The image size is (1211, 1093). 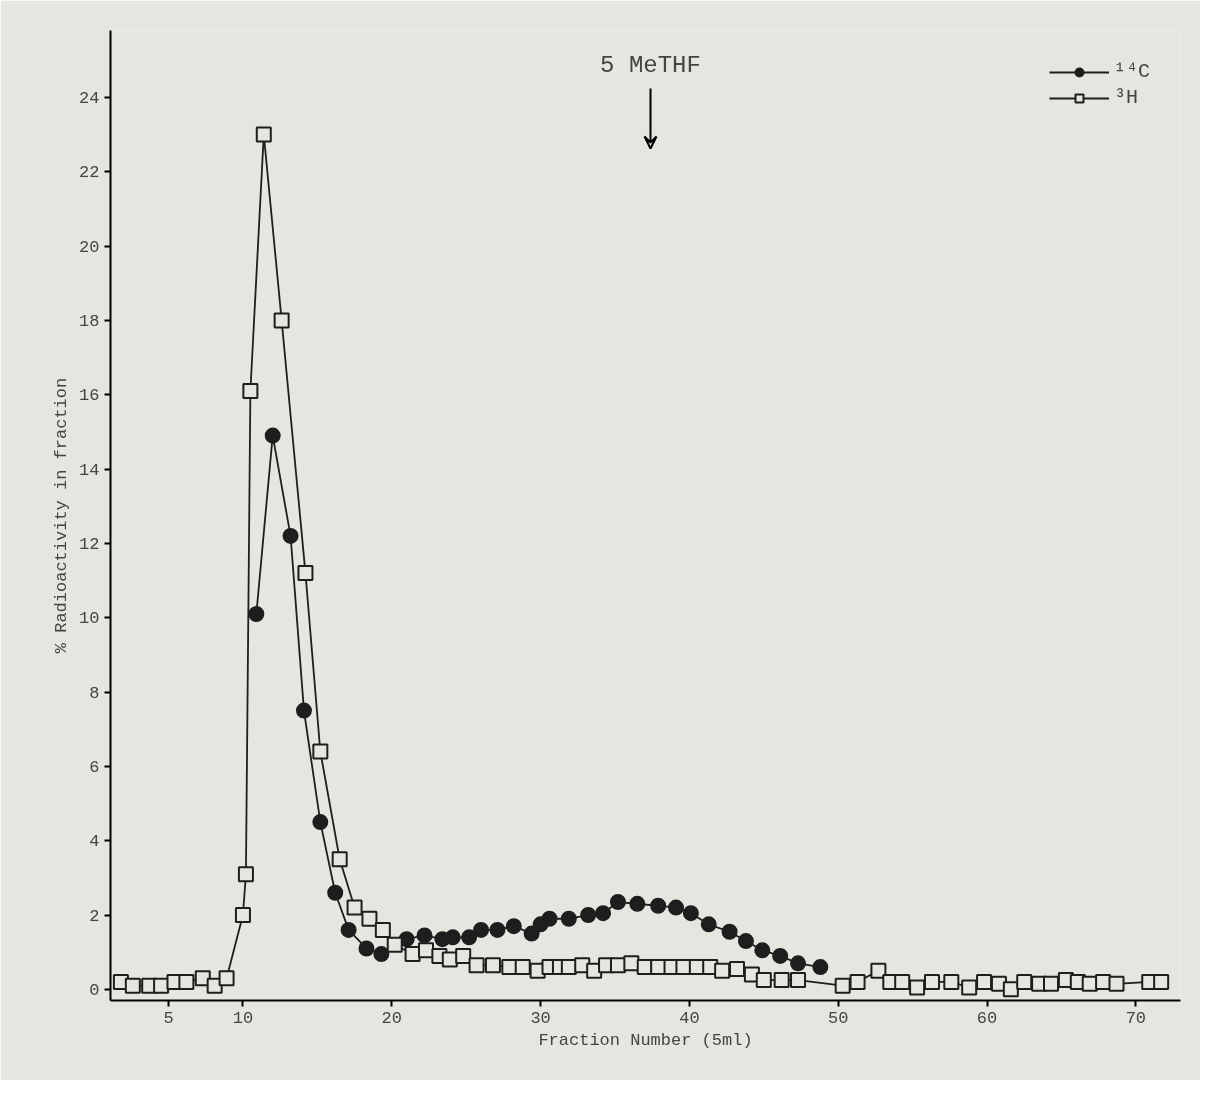 What do you see at coordinates (243, 1018) in the screenshot?
I see `x-tick-label: 10` at bounding box center [243, 1018].